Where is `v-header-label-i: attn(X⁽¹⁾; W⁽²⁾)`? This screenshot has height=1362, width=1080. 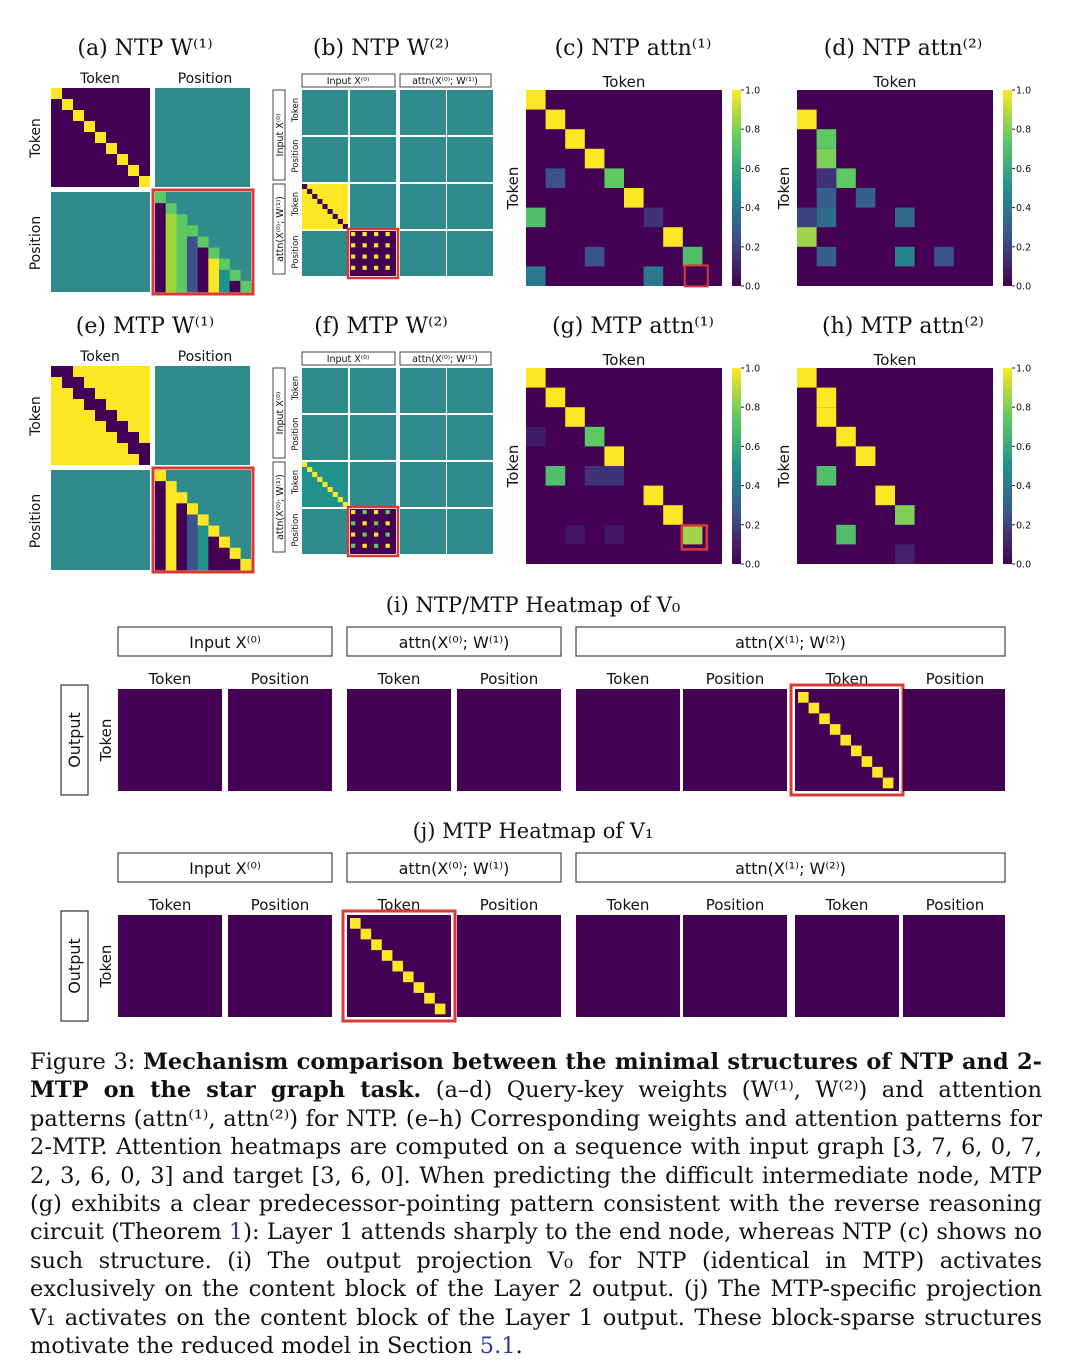 v-header-label-i: attn(X⁽¹⁾; W⁽²⁾) is located at coordinates (790, 642).